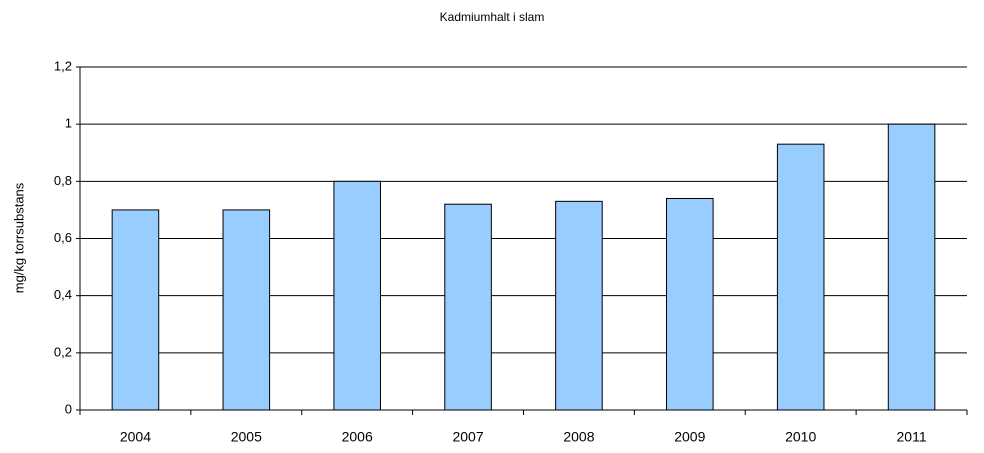 This screenshot has height=453, width=984. Describe the element at coordinates (135, 437) in the screenshot. I see `x-tick-label: 2004` at that location.